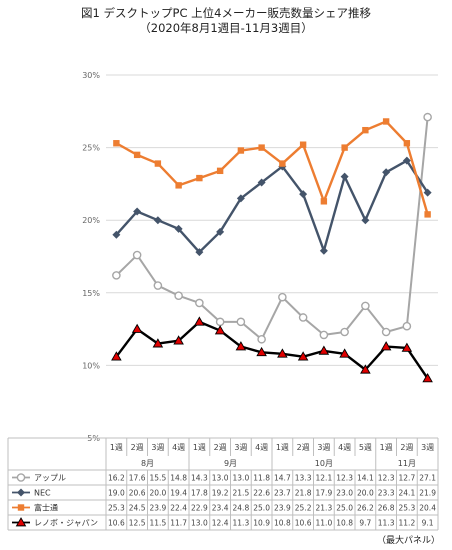 This screenshot has height=550, width=452. I want to click on x-tick-label: 4週, so click(344, 447).